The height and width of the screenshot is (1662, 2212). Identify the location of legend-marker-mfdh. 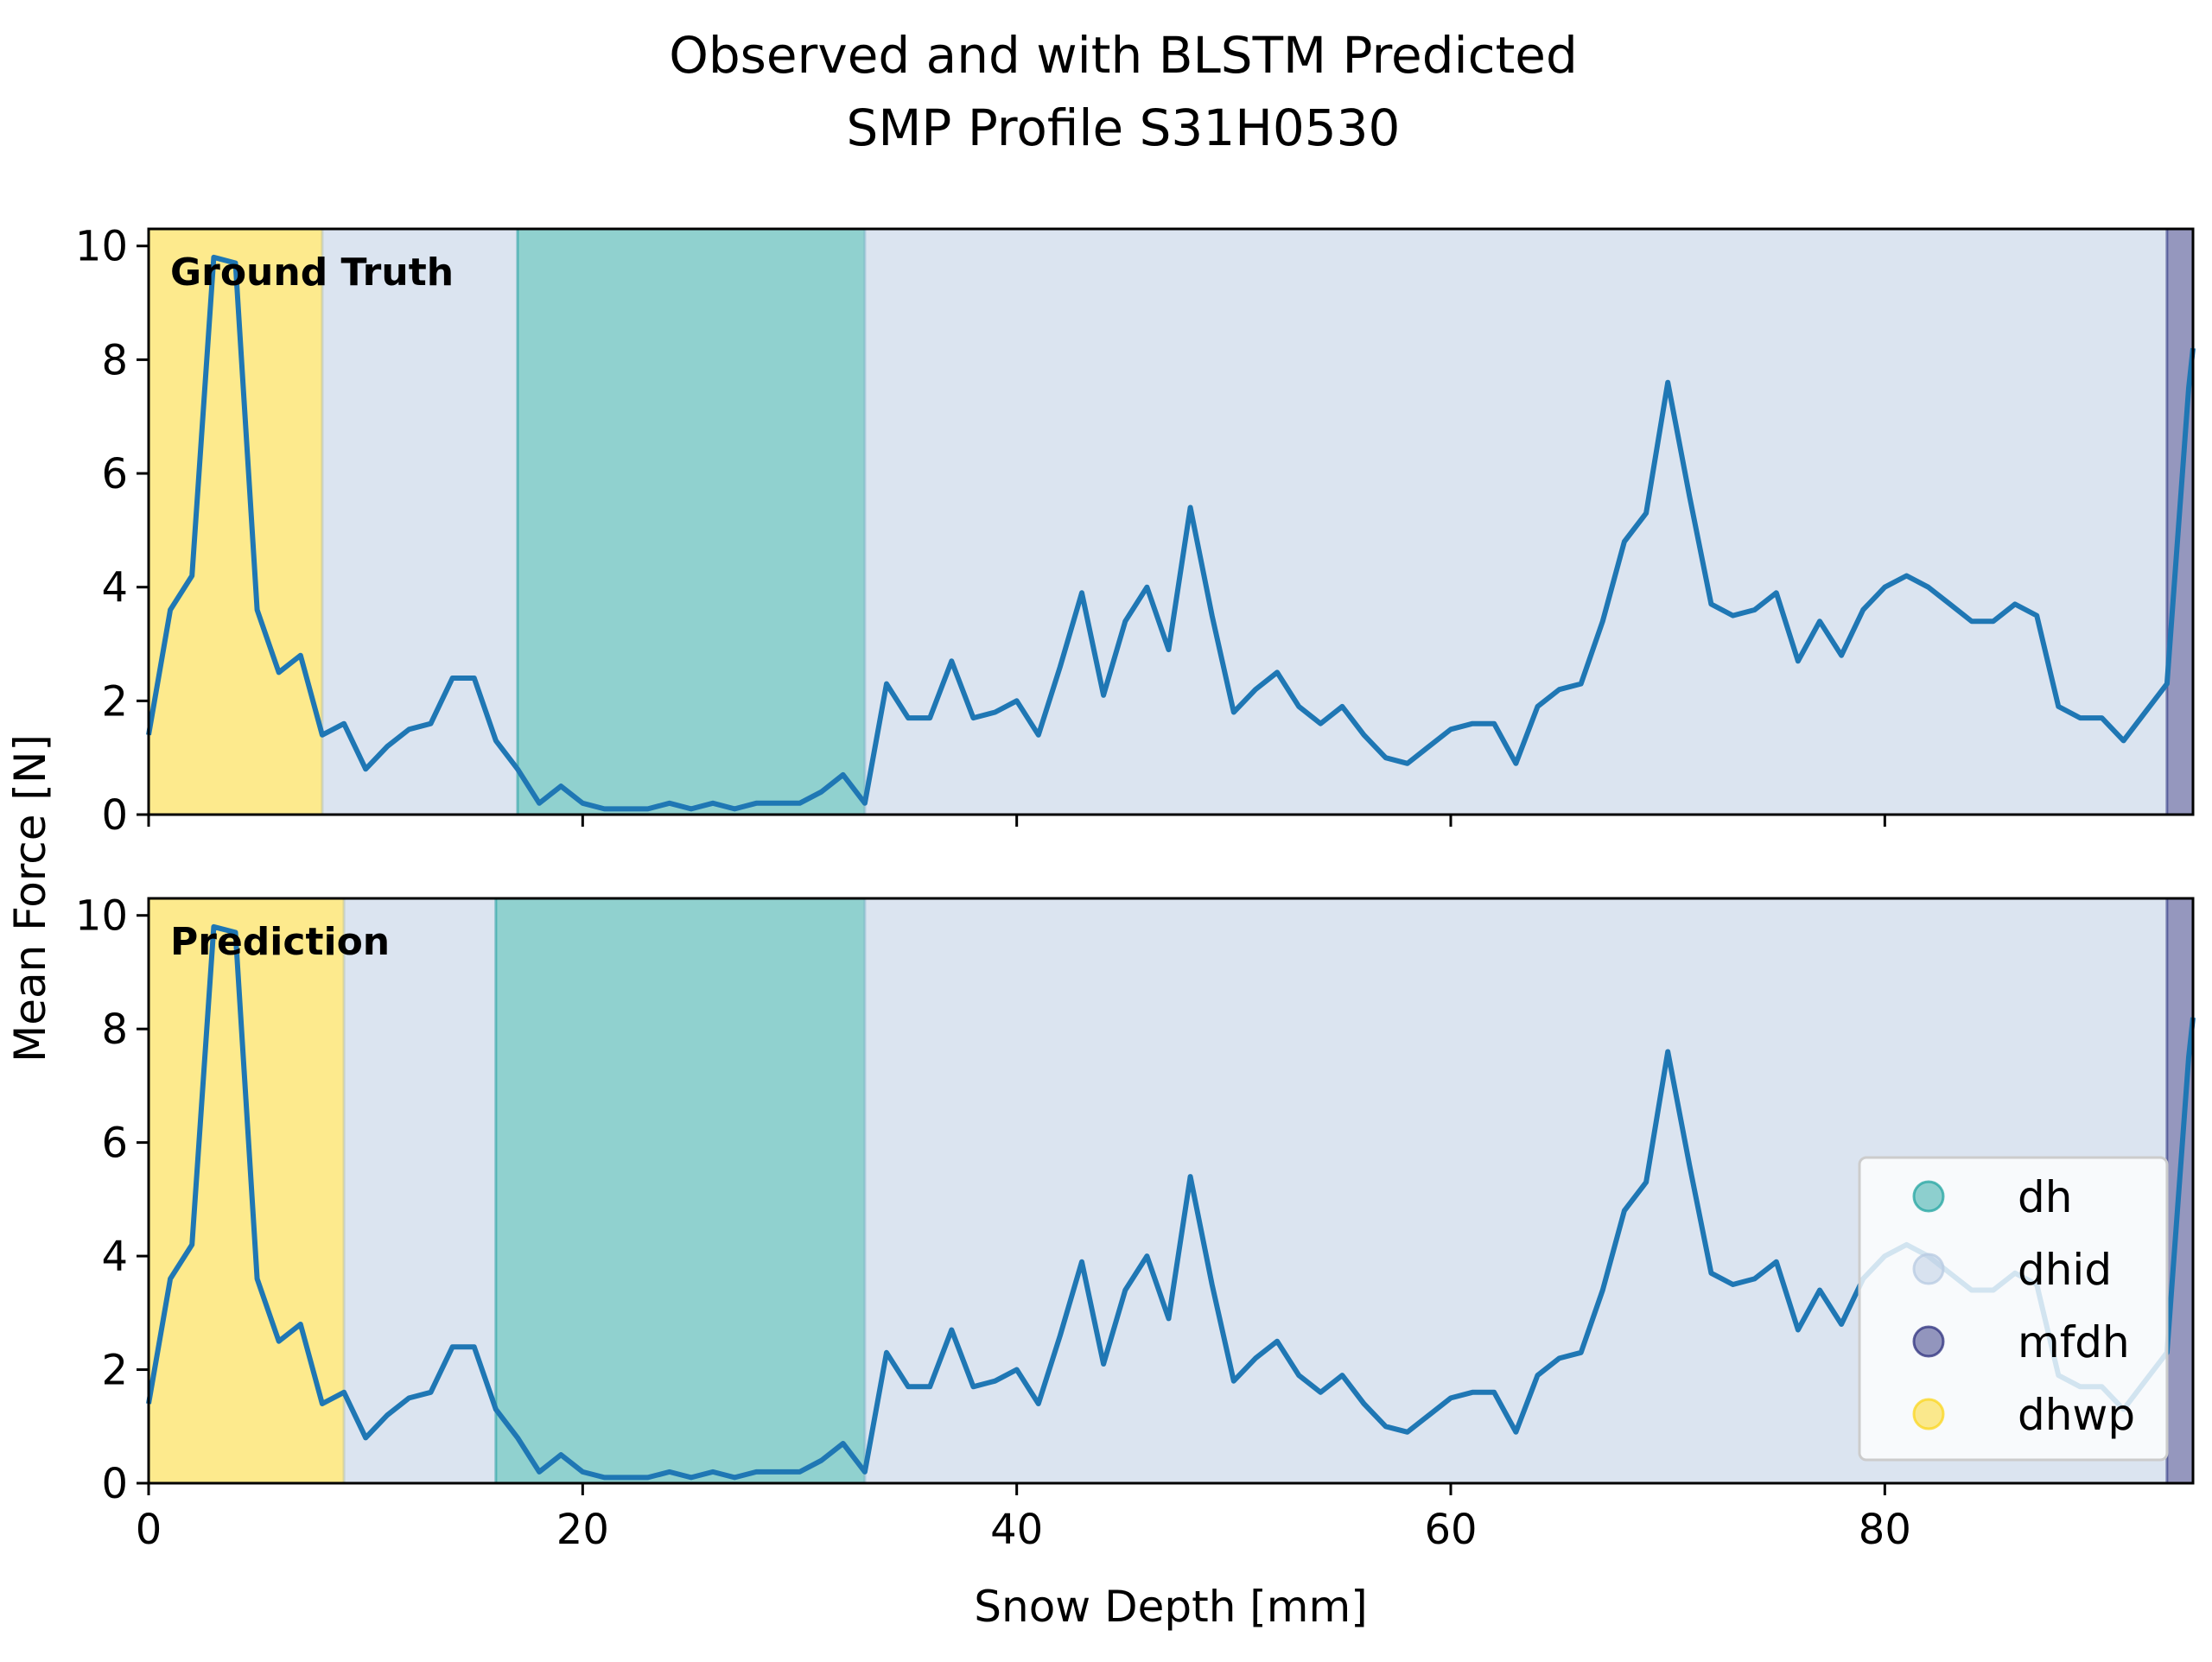
(1928, 1341).